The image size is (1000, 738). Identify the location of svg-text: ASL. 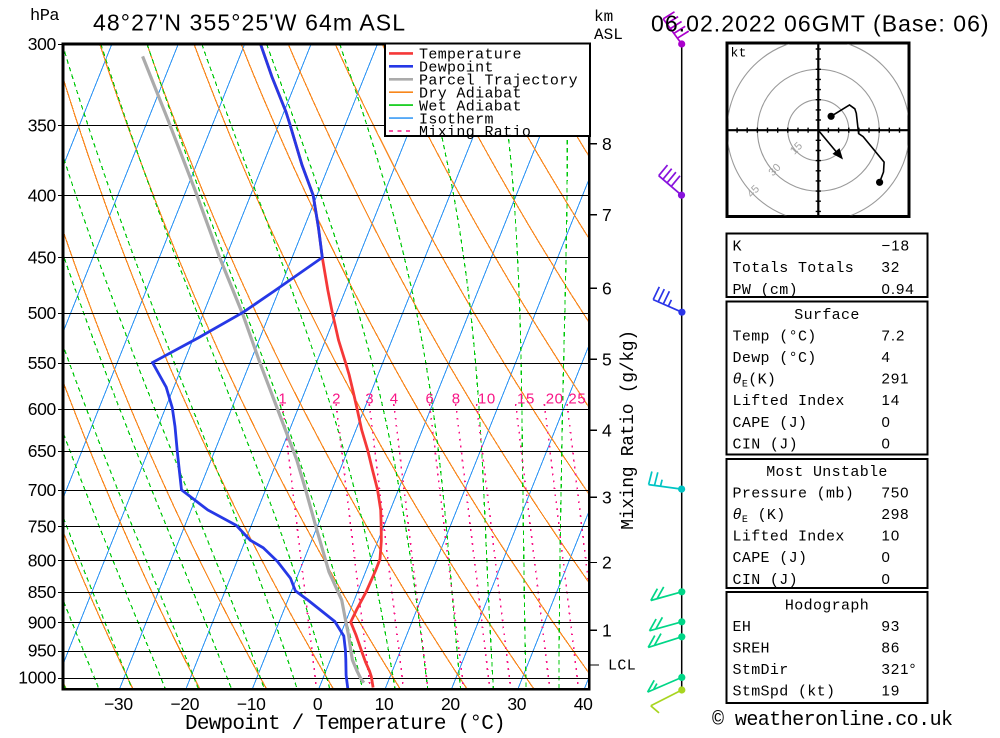
(608, 35).